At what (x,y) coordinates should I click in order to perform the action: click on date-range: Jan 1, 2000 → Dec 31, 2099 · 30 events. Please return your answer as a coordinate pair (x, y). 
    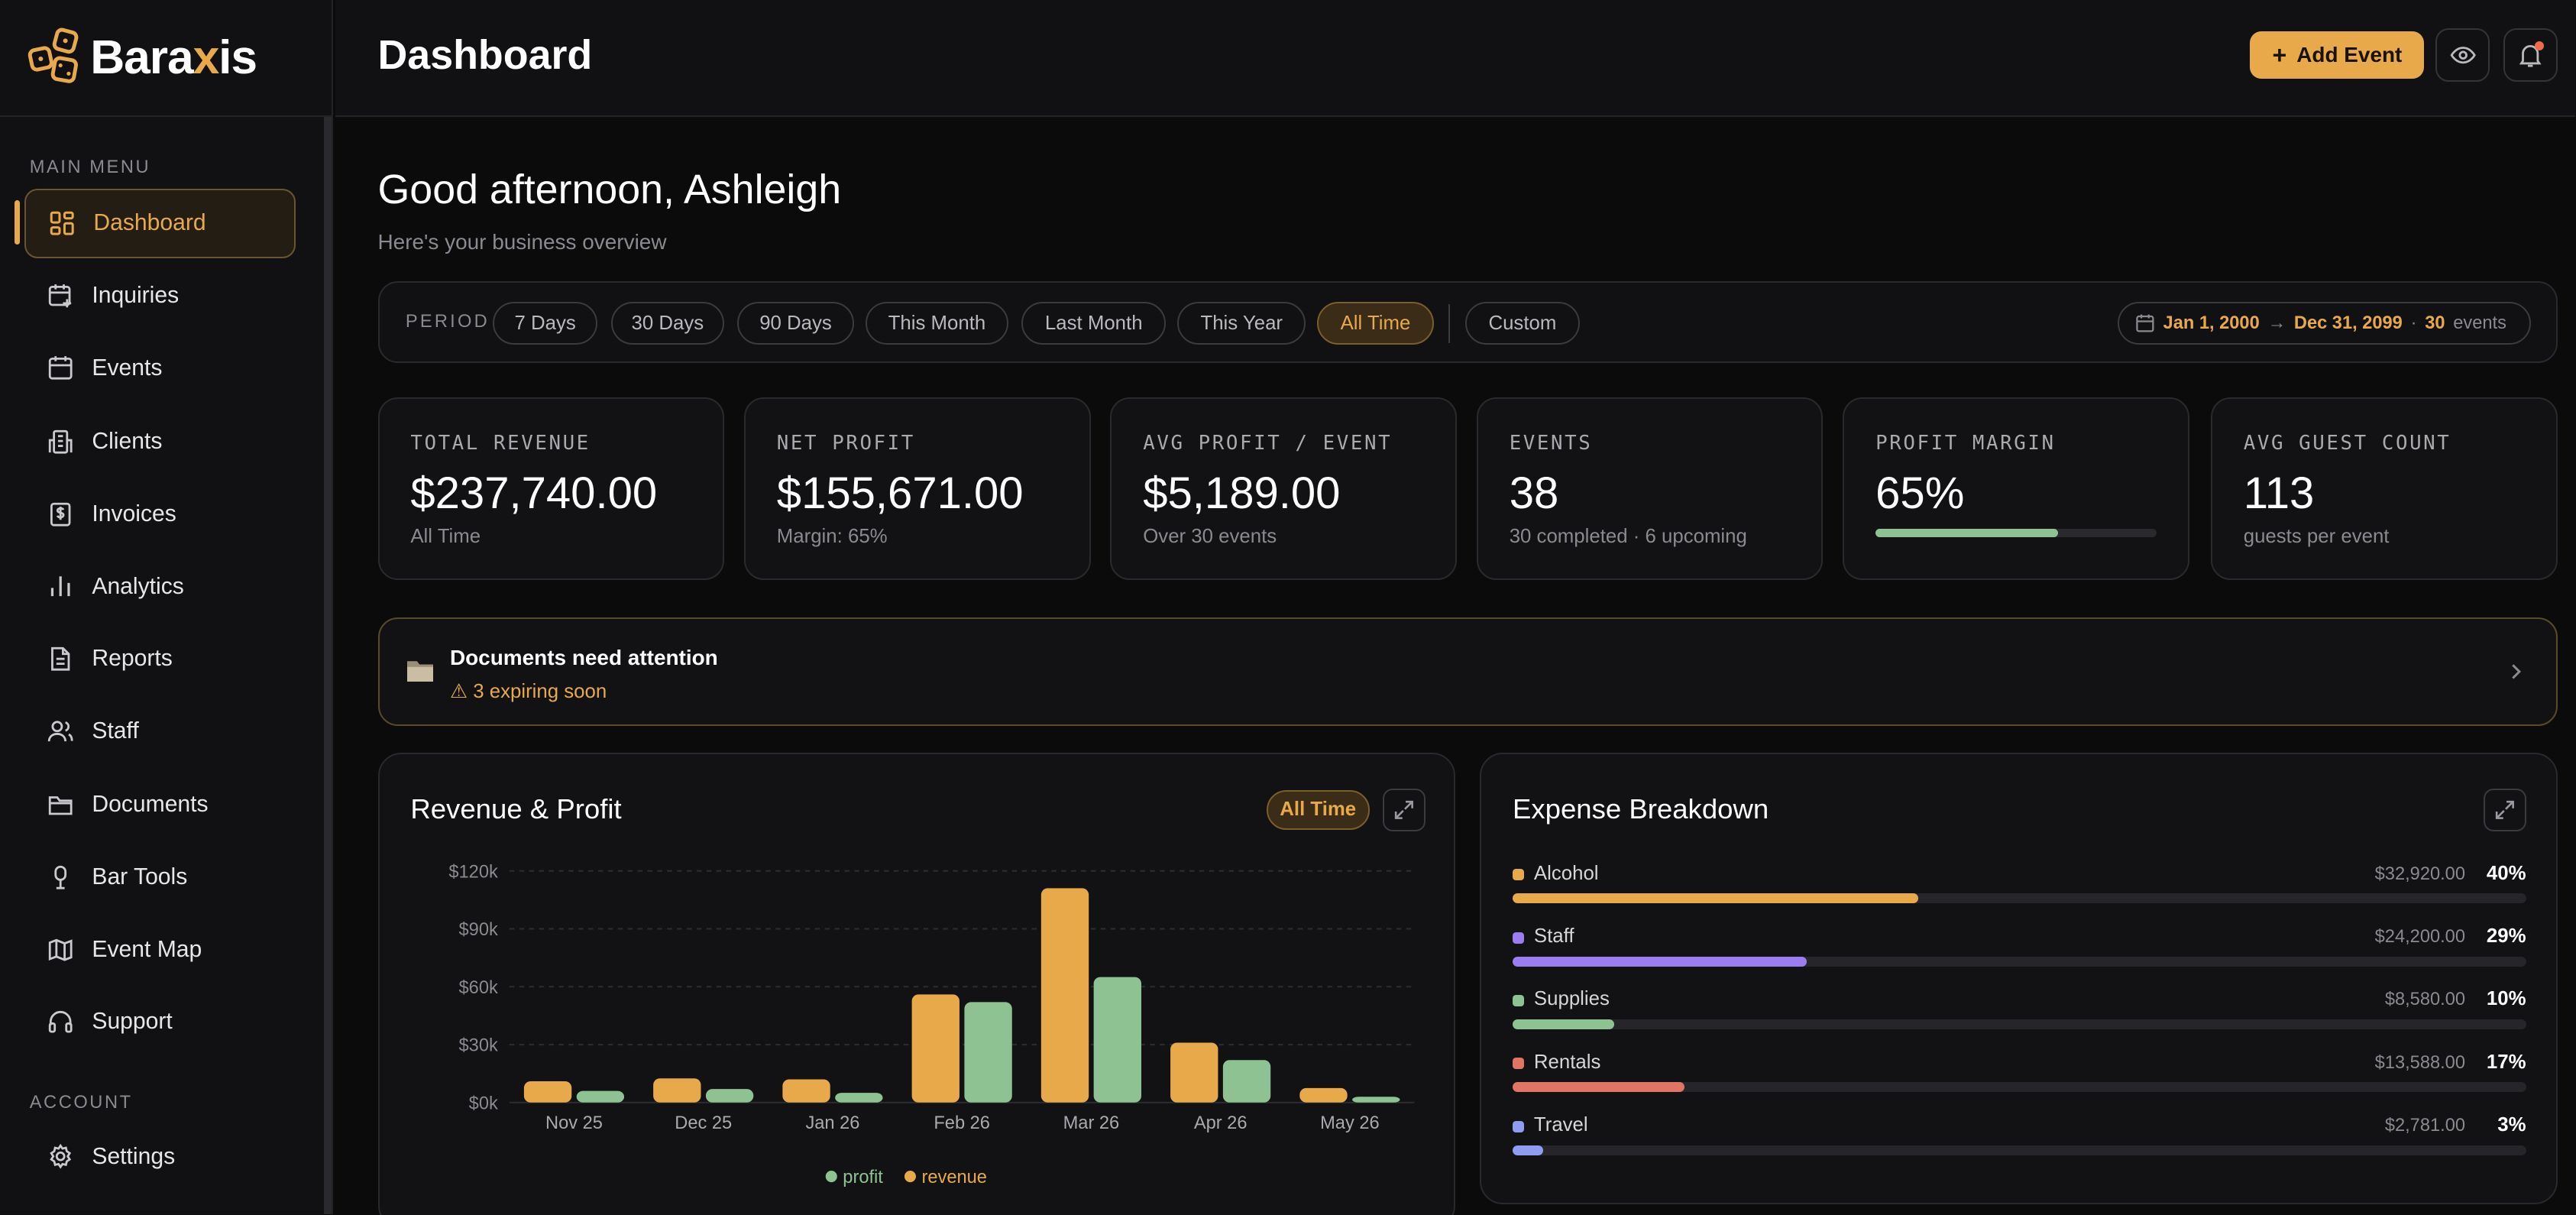
    Looking at the image, I should click on (2324, 323).